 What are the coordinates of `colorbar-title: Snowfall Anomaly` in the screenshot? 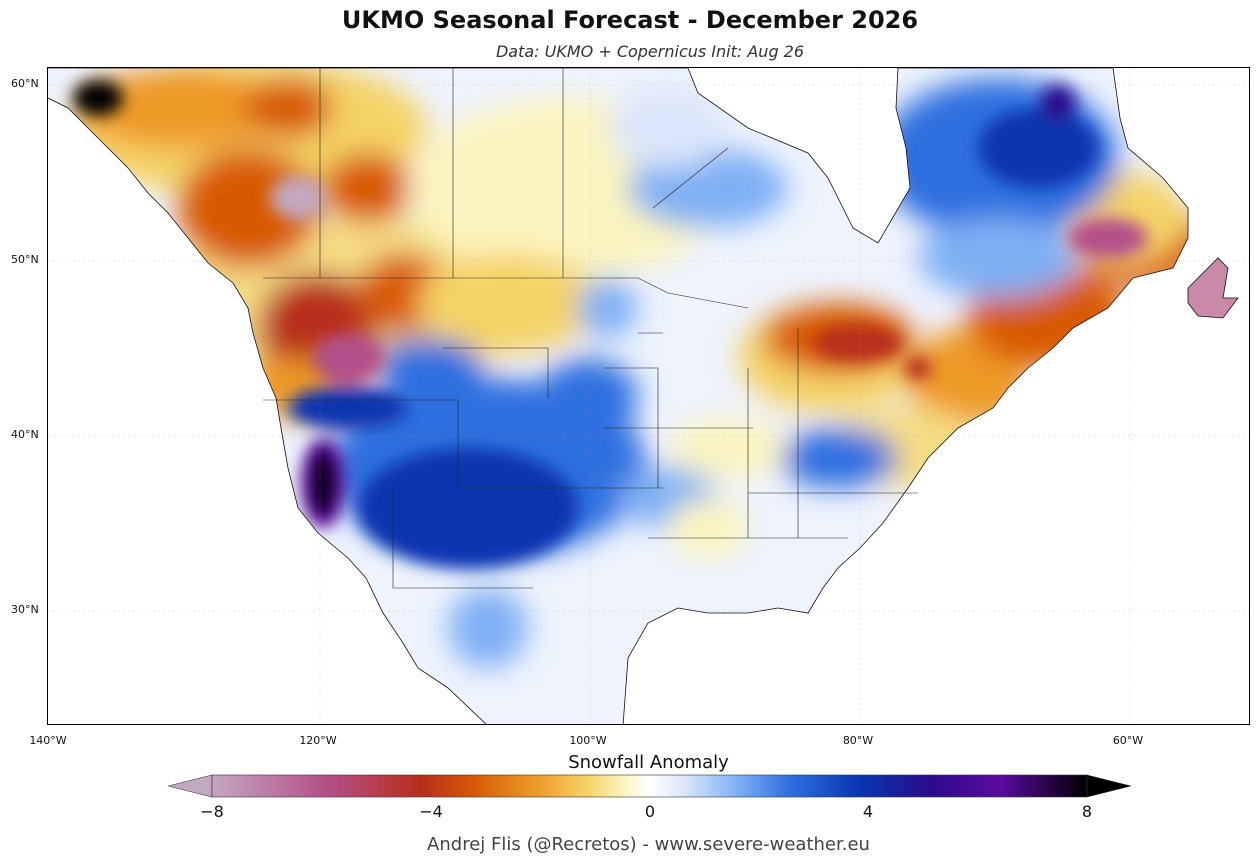 It's located at (648, 762).